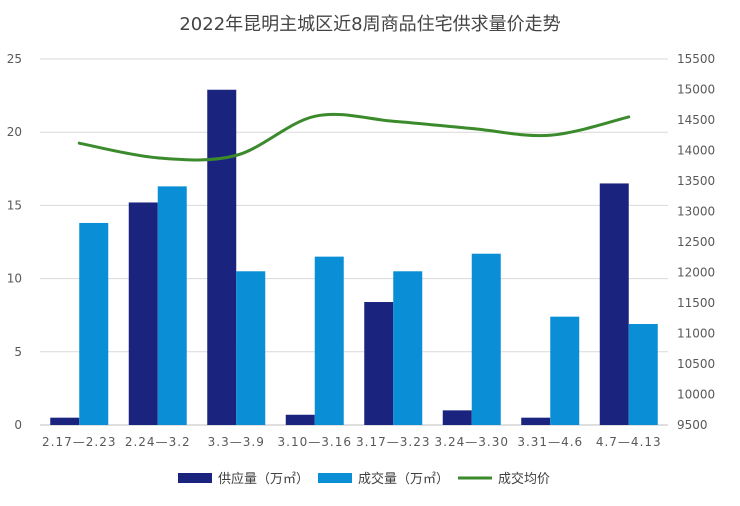 Image resolution: width=740 pixels, height=506 pixels. I want to click on y-left-tick-label: 5, so click(18, 352).